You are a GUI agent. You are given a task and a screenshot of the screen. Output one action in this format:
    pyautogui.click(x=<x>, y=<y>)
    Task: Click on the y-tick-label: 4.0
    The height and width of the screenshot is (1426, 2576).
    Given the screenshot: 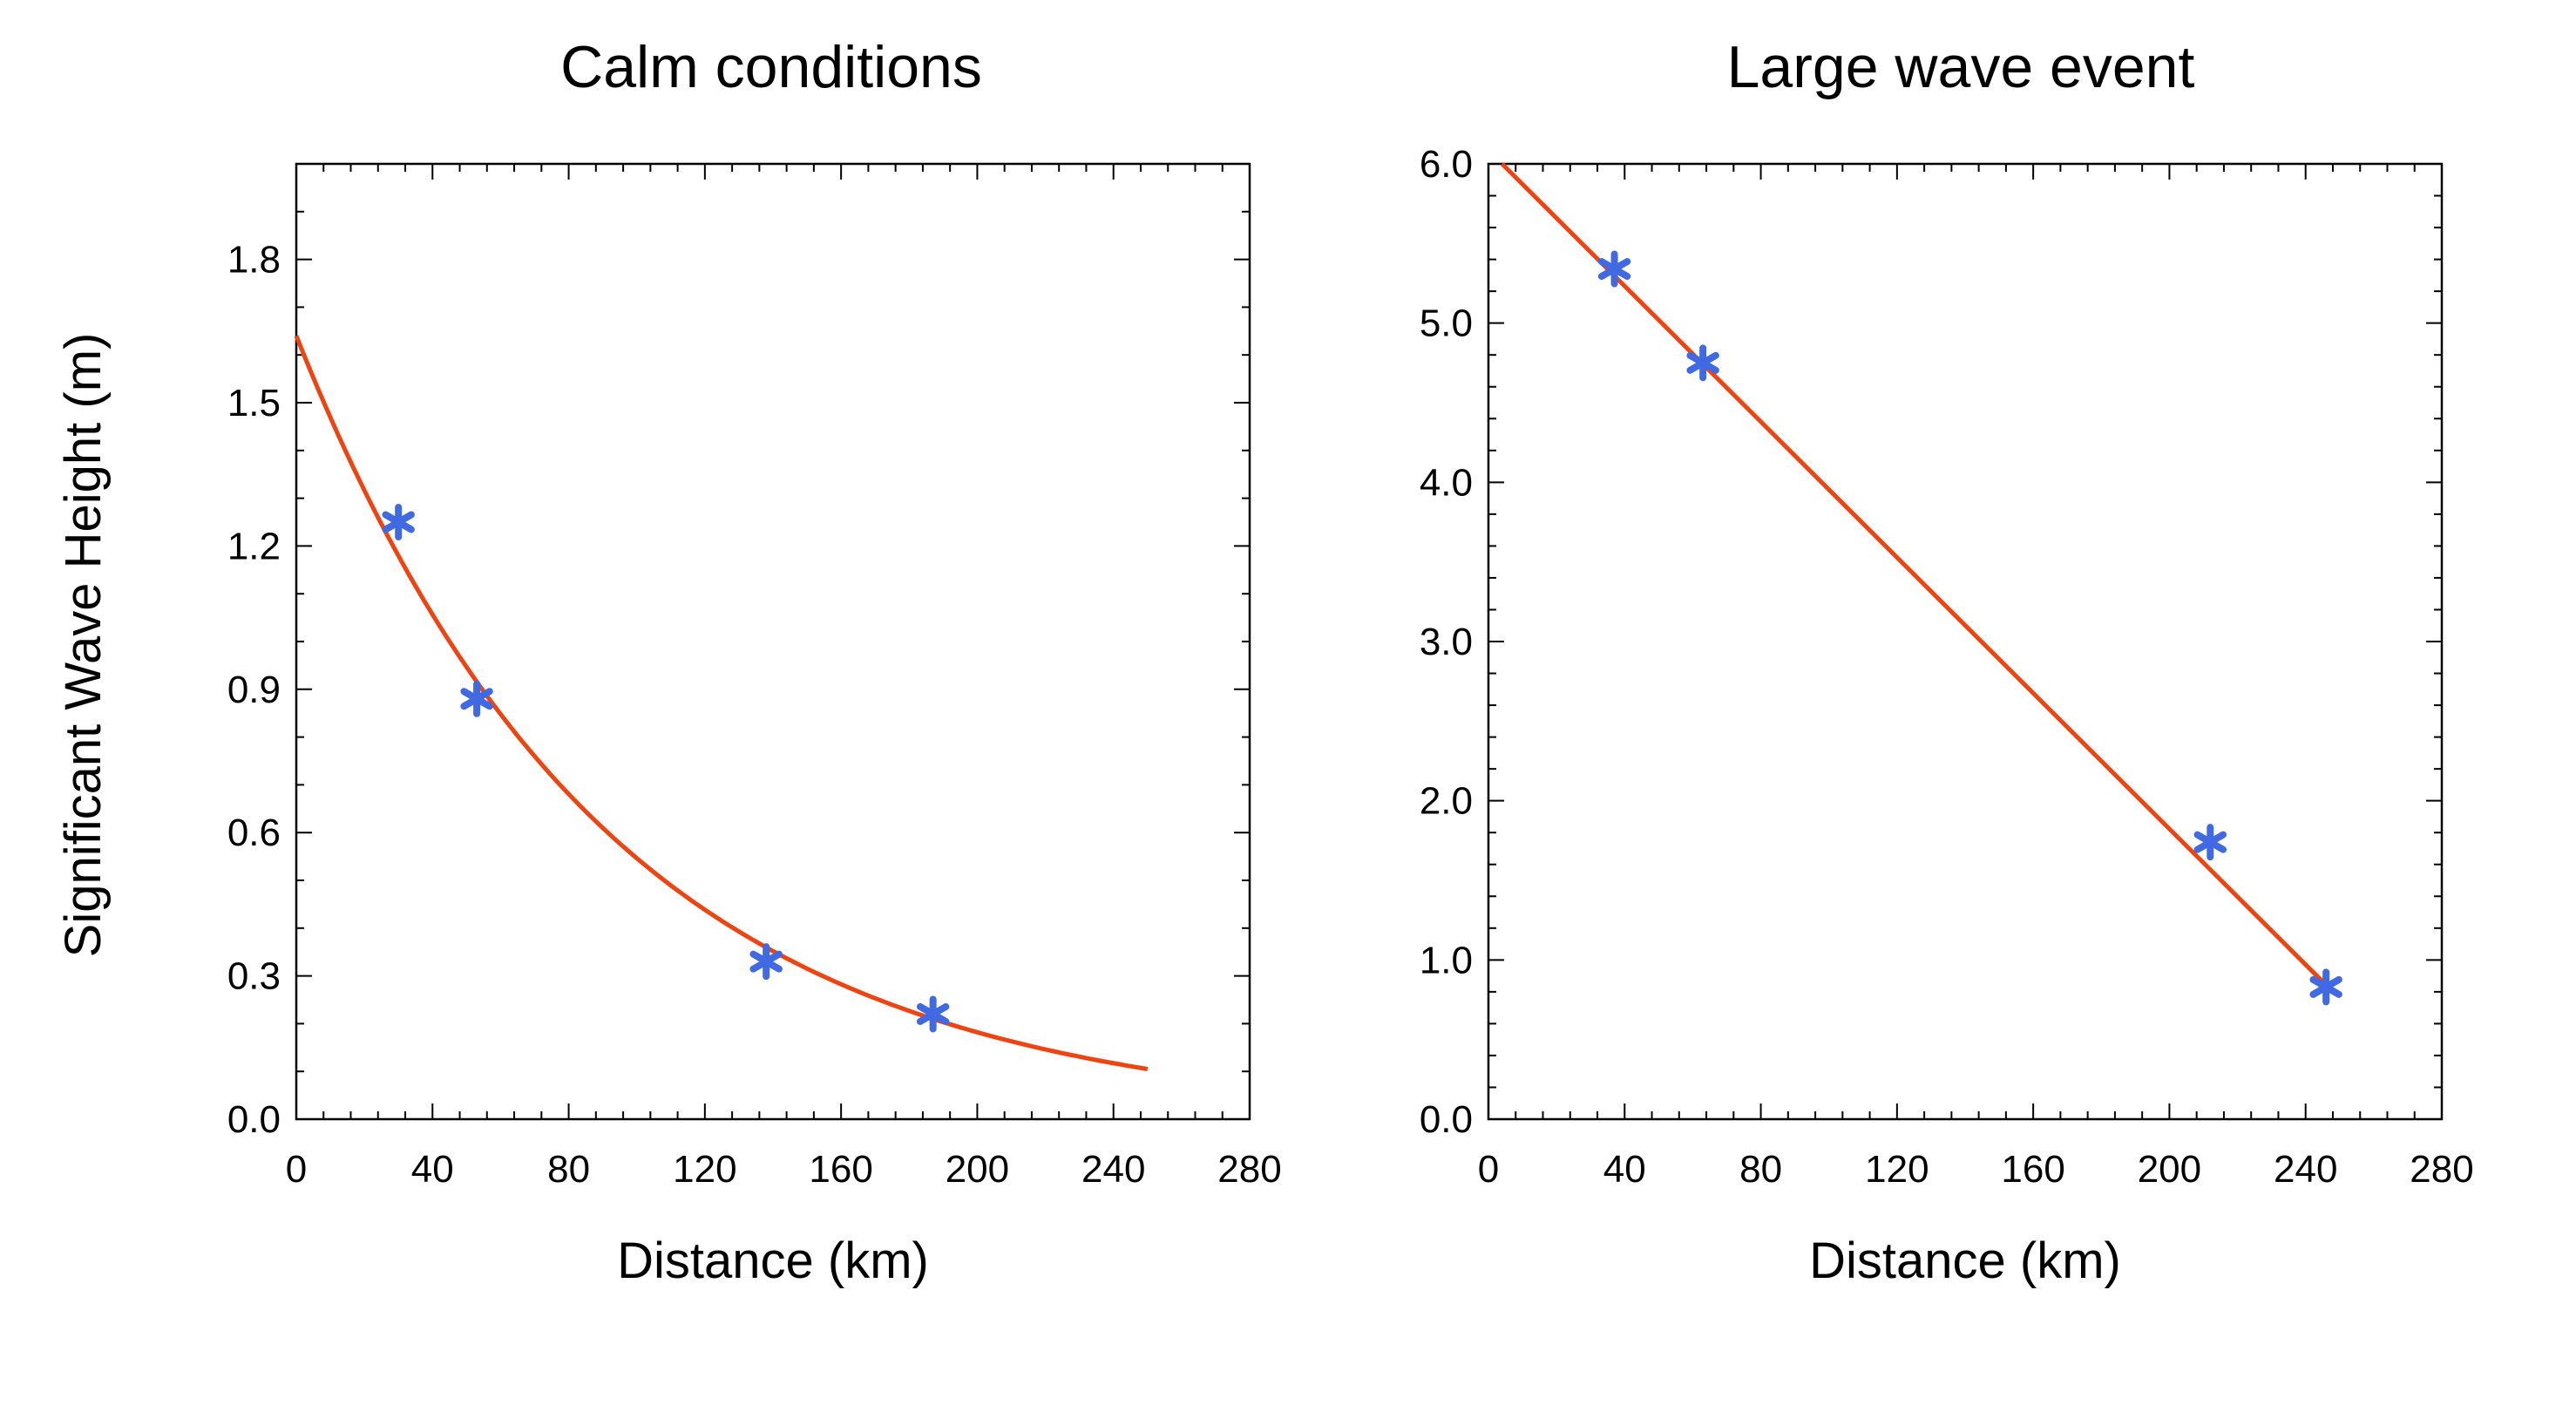 What is the action you would take?
    pyautogui.click(x=1447, y=482)
    